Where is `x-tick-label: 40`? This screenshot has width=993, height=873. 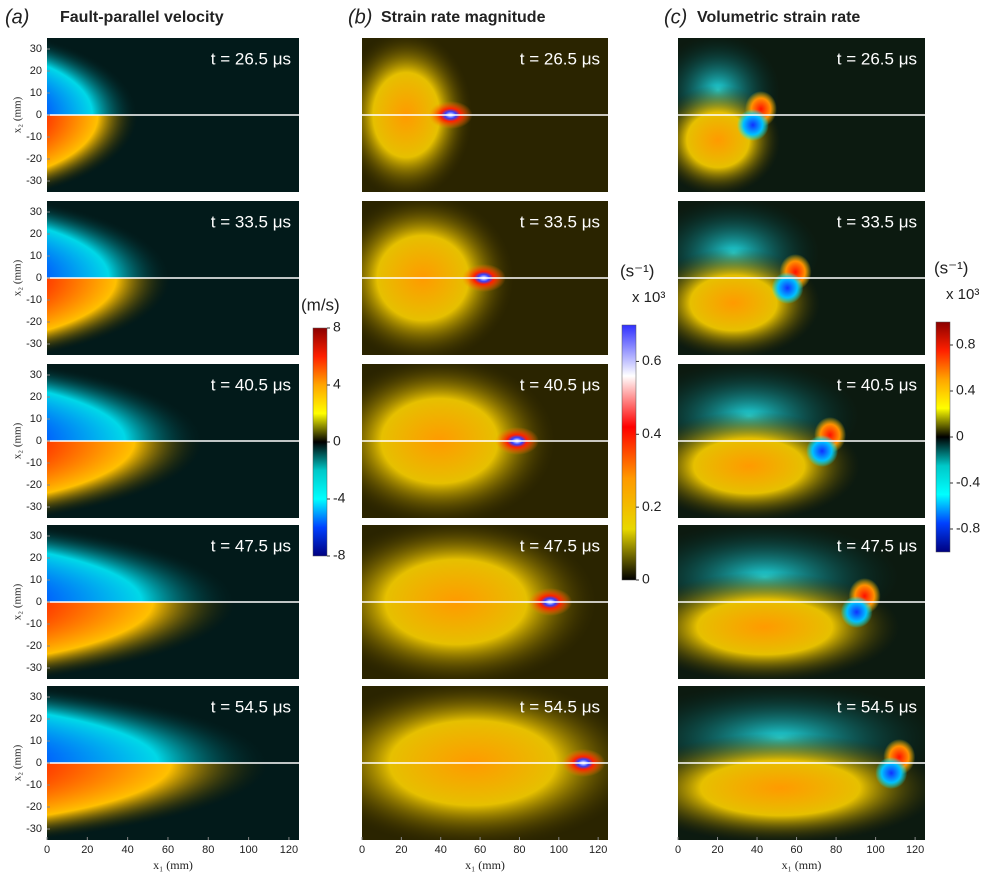
x-tick-label: 40 is located at coordinates (757, 850).